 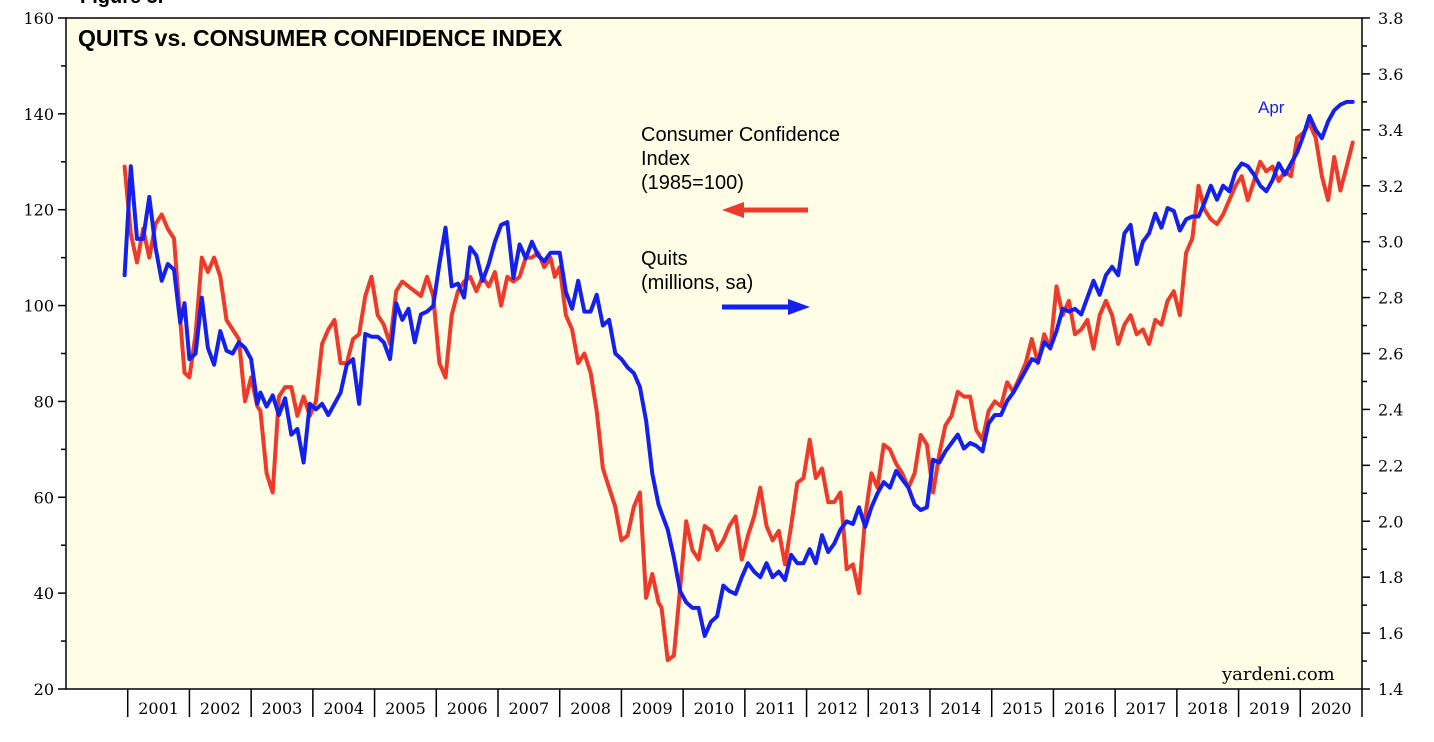 What do you see at coordinates (405, 708) in the screenshot?
I see `x-tick-label: 2005` at bounding box center [405, 708].